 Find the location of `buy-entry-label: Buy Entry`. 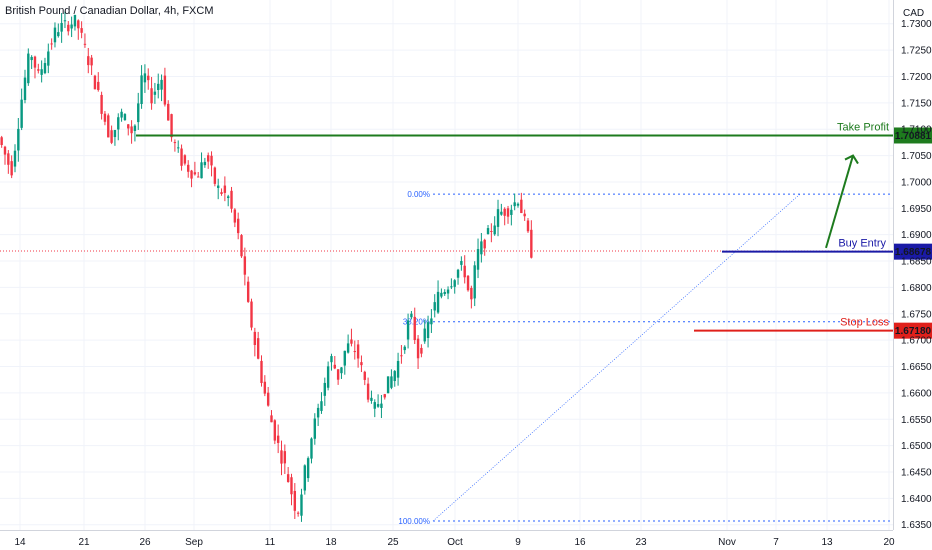

buy-entry-label: Buy Entry is located at coordinates (862, 244).